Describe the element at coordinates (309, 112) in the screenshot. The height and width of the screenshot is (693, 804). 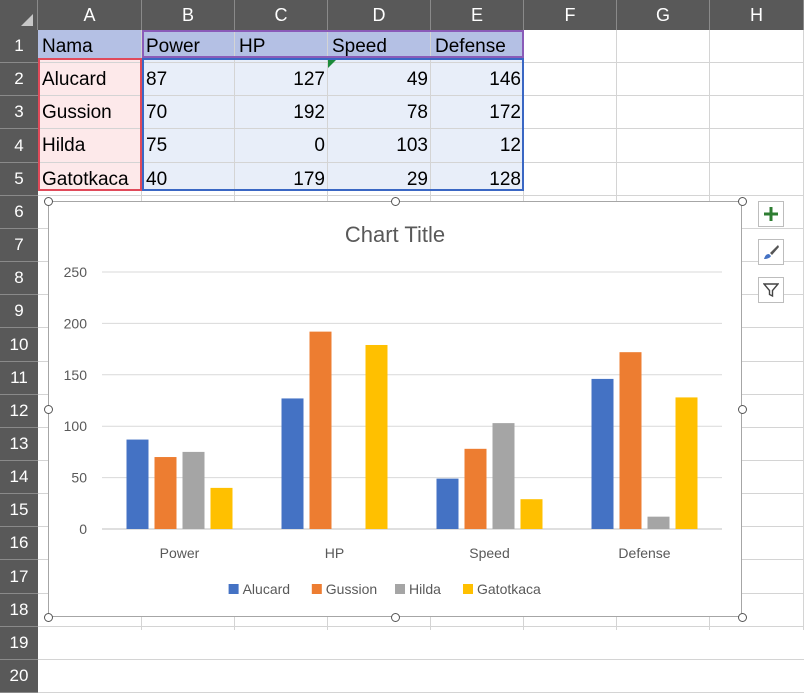
I see `cell-value: 192` at that location.